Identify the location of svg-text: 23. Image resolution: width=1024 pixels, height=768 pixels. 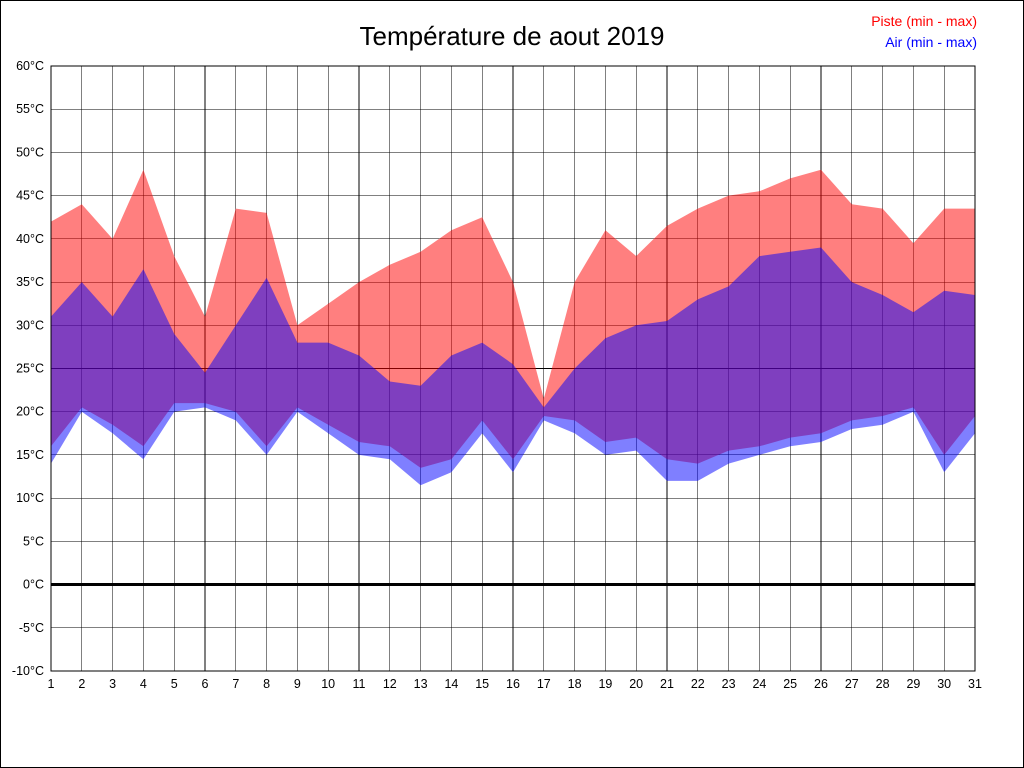
(729, 684).